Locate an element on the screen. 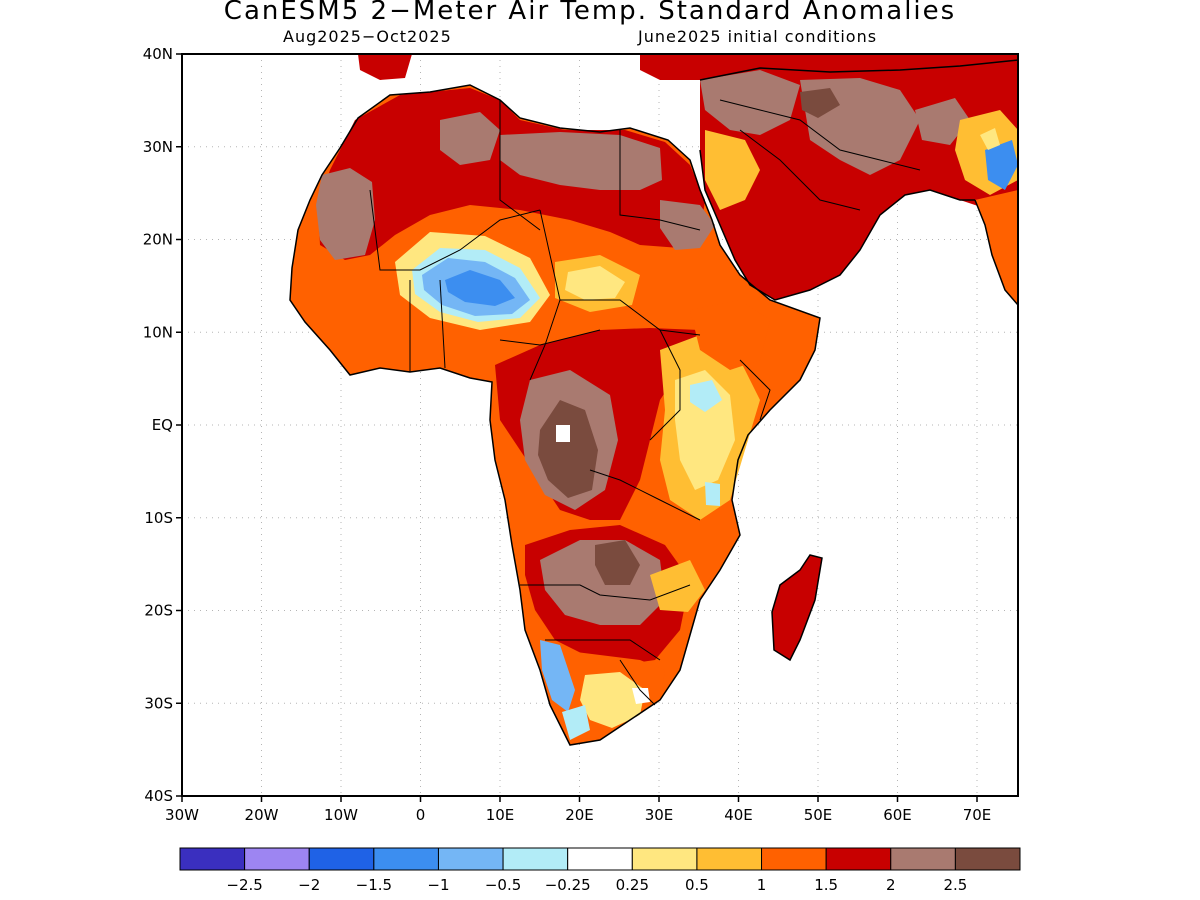 This screenshot has width=1200, height=900. lon-tick-label: 10E is located at coordinates (500, 815).